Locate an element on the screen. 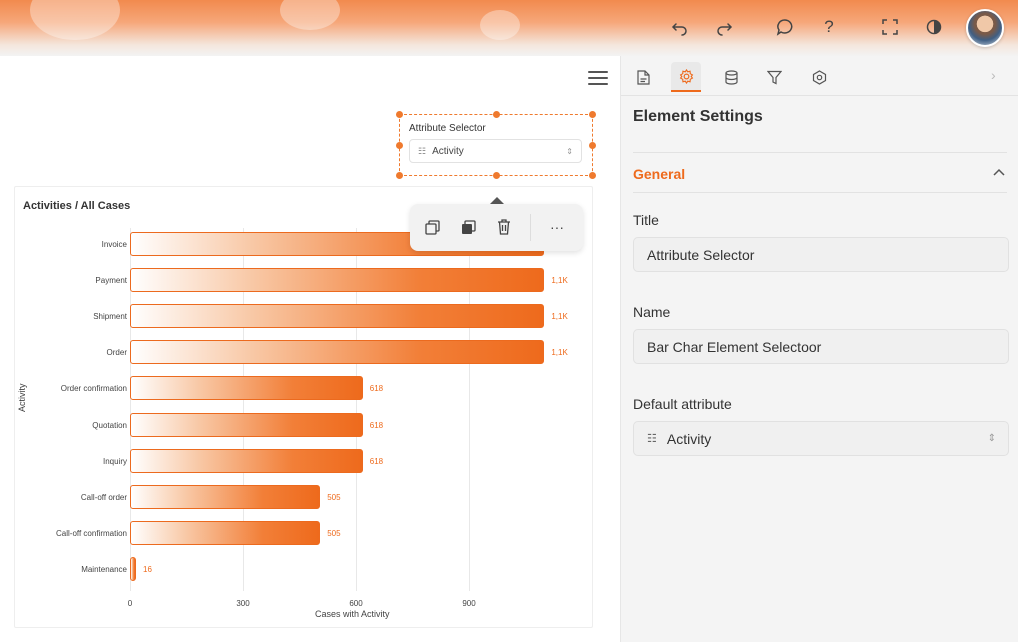 The image size is (1018, 642). element-floating-toolbar: ··· is located at coordinates (496, 224).